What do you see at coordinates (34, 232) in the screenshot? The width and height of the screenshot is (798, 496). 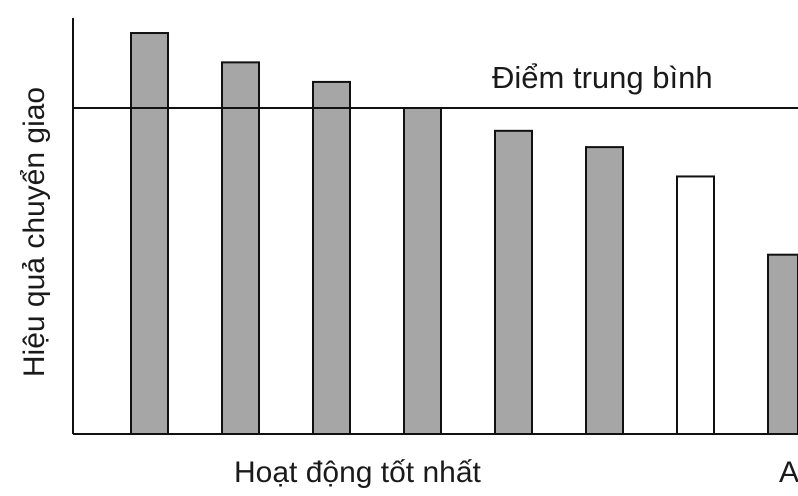 I see `y-axis-label: Hiệu quả chuyển giao` at bounding box center [34, 232].